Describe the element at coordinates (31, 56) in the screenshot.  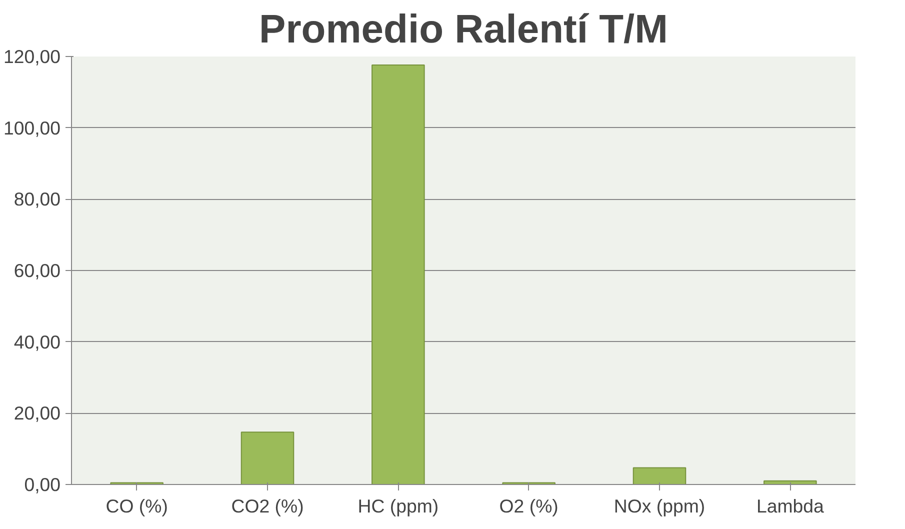
I see `y-tick-label: 120,00` at that location.